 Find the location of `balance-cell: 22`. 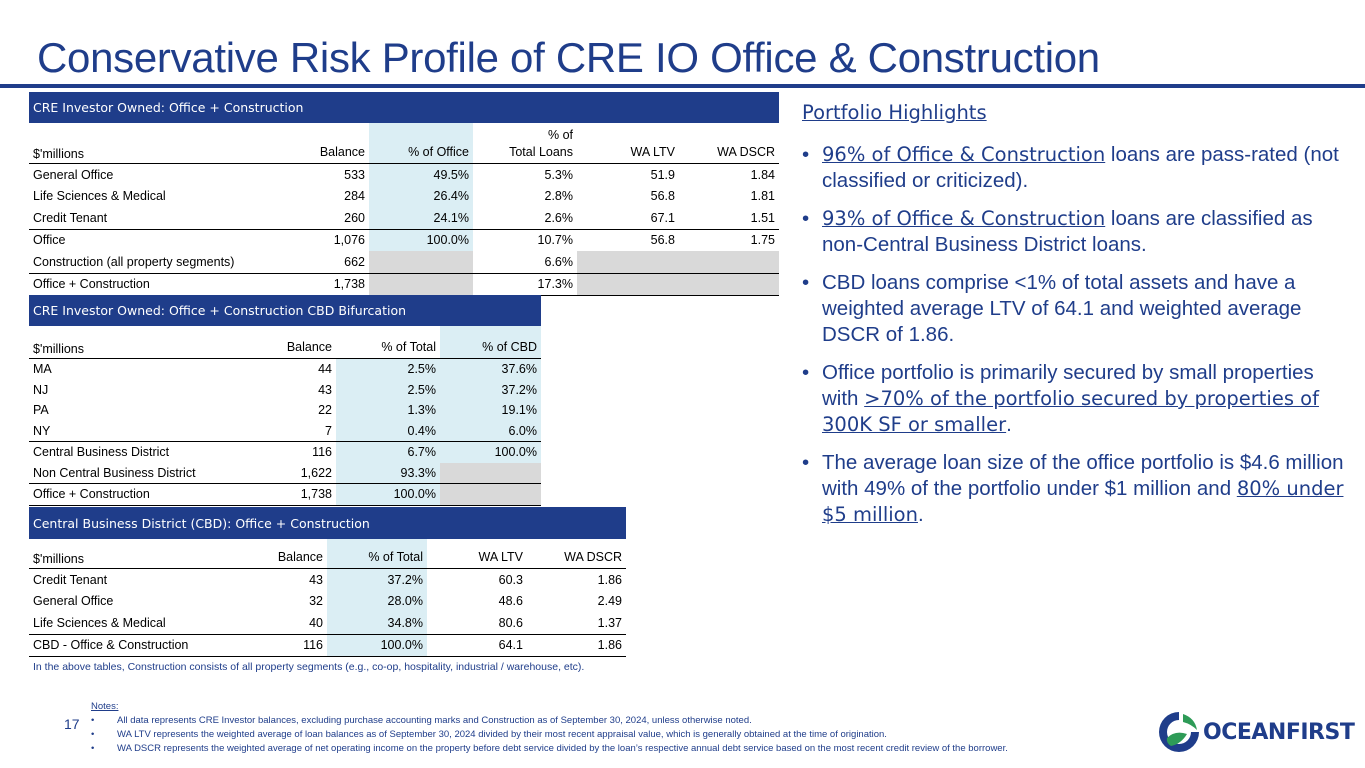

balance-cell: 22 is located at coordinates (325, 410).